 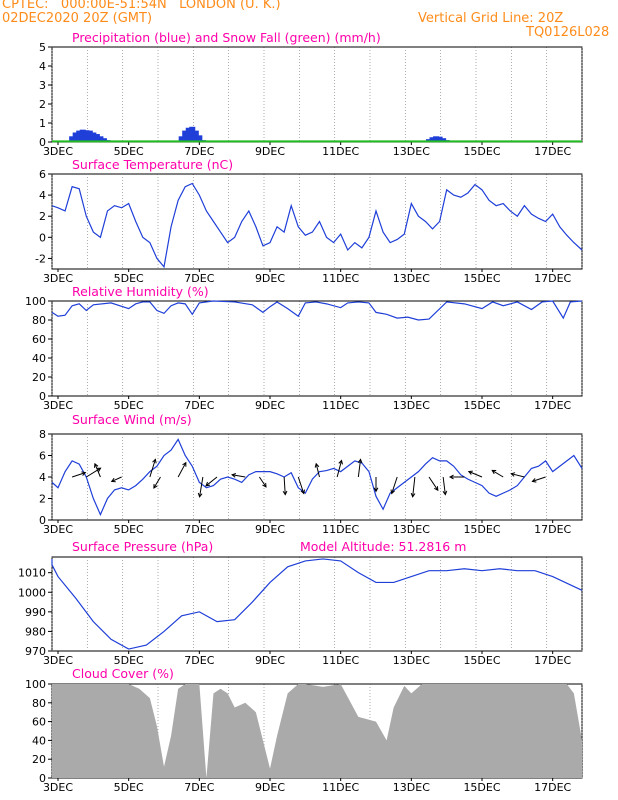 I want to click on y-tick-label: -2, so click(x=40, y=258).